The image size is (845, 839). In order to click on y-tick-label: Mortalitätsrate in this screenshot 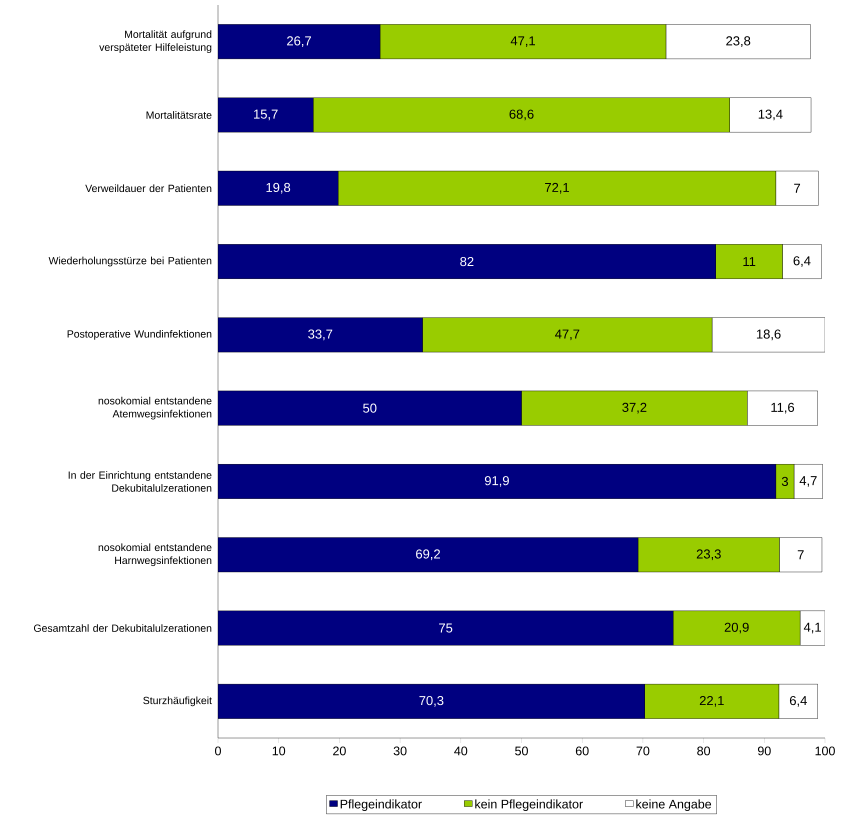, I will do `click(179, 115)`.